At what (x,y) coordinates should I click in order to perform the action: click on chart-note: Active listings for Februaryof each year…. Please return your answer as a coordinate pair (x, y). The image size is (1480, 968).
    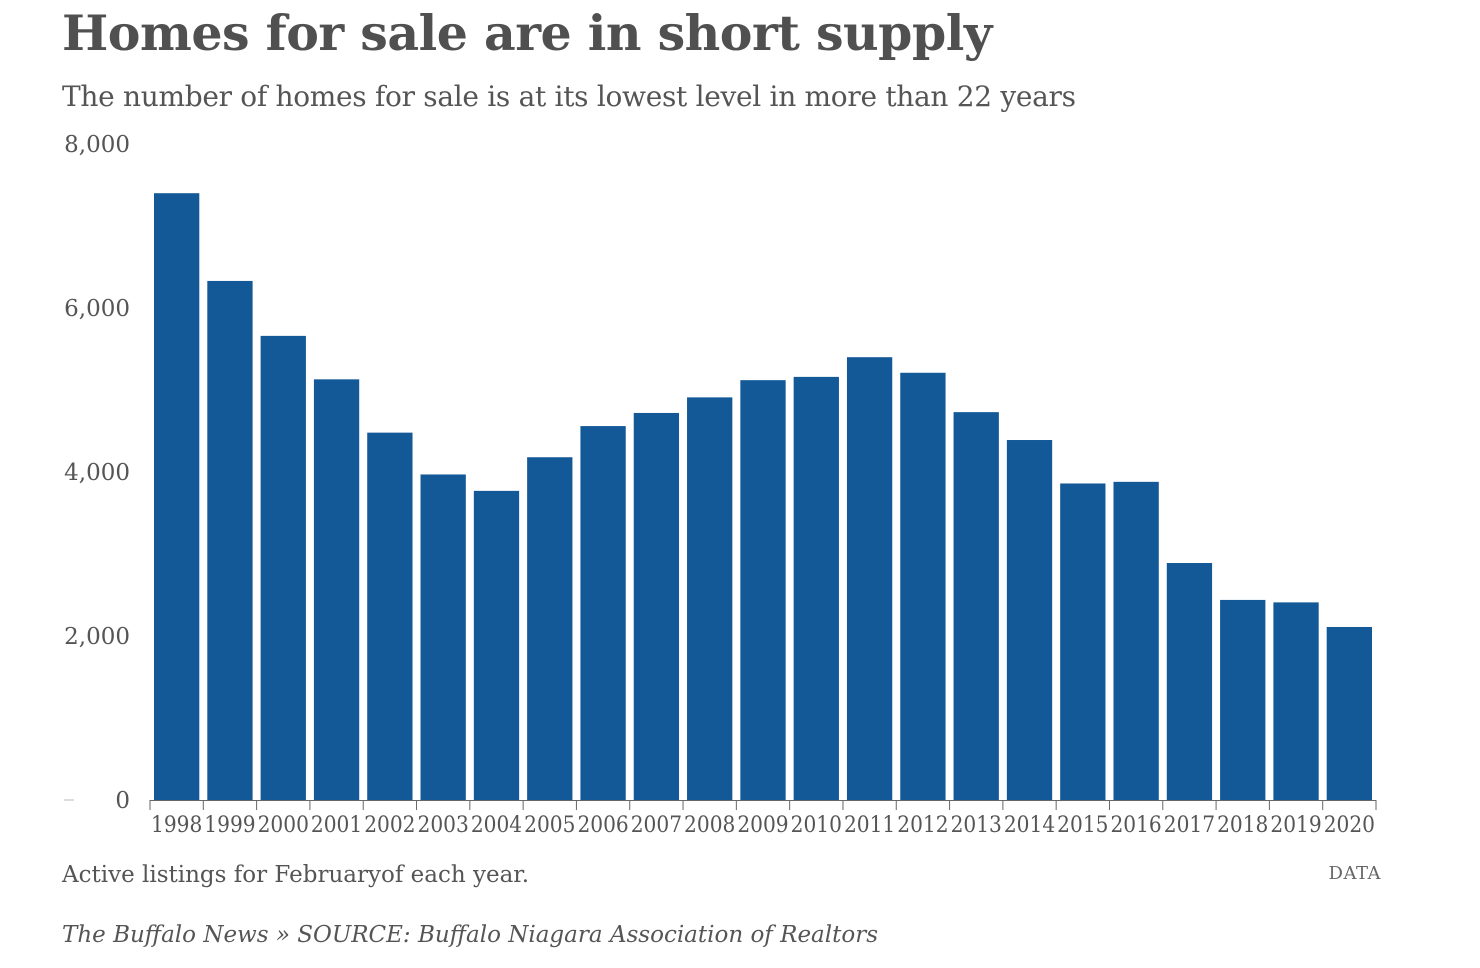
    Looking at the image, I should click on (296, 875).